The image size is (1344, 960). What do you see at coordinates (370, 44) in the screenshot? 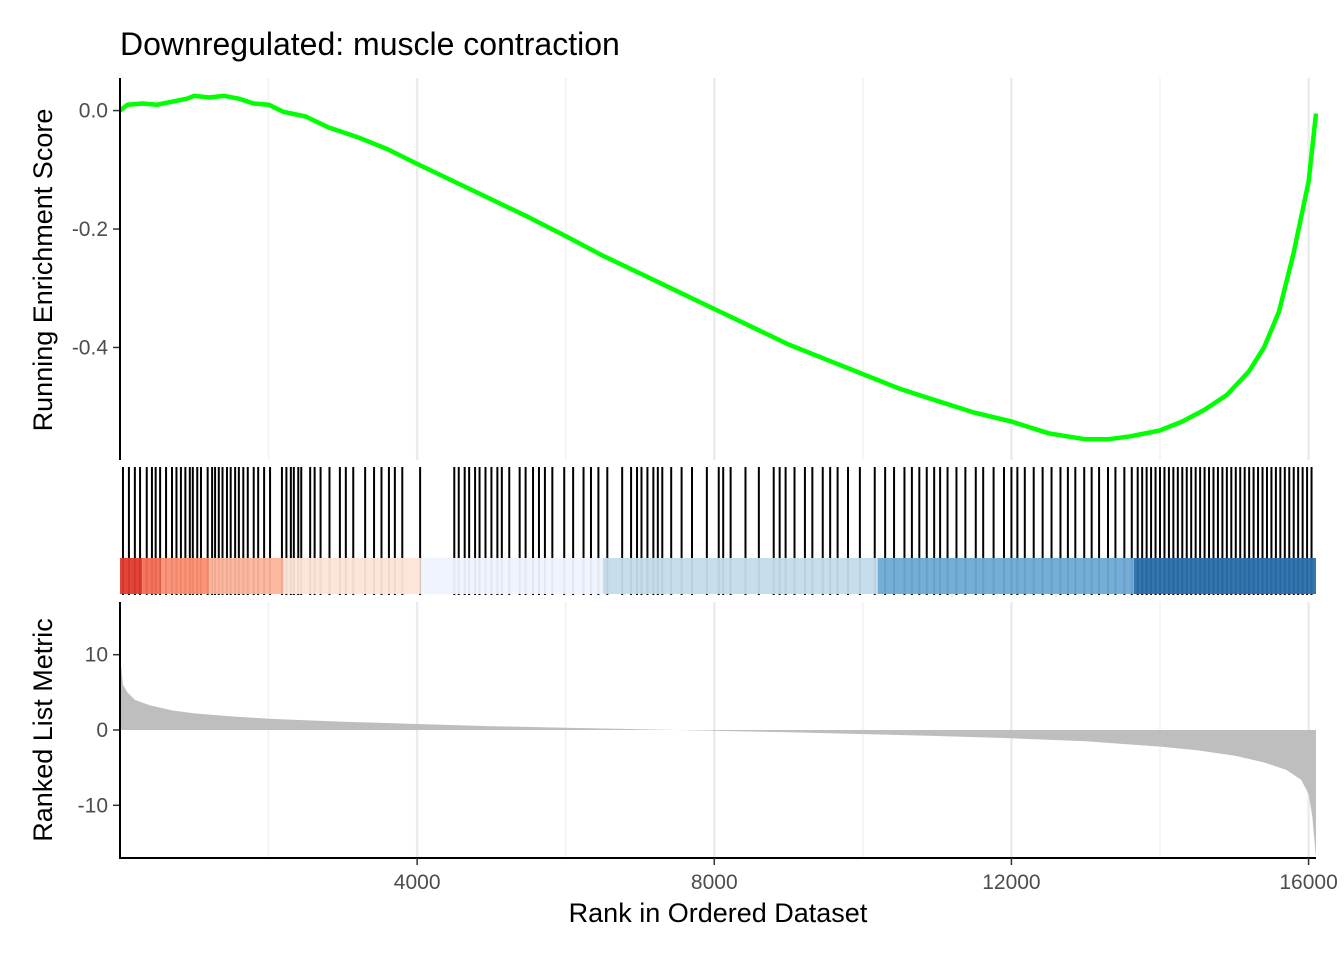
I see `chart-title: Downregulated: muscle contraction` at bounding box center [370, 44].